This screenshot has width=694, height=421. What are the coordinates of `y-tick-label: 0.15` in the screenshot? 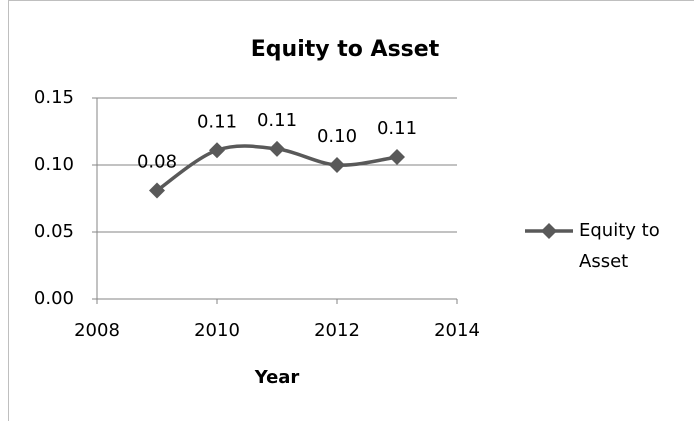 It's located at (54, 97).